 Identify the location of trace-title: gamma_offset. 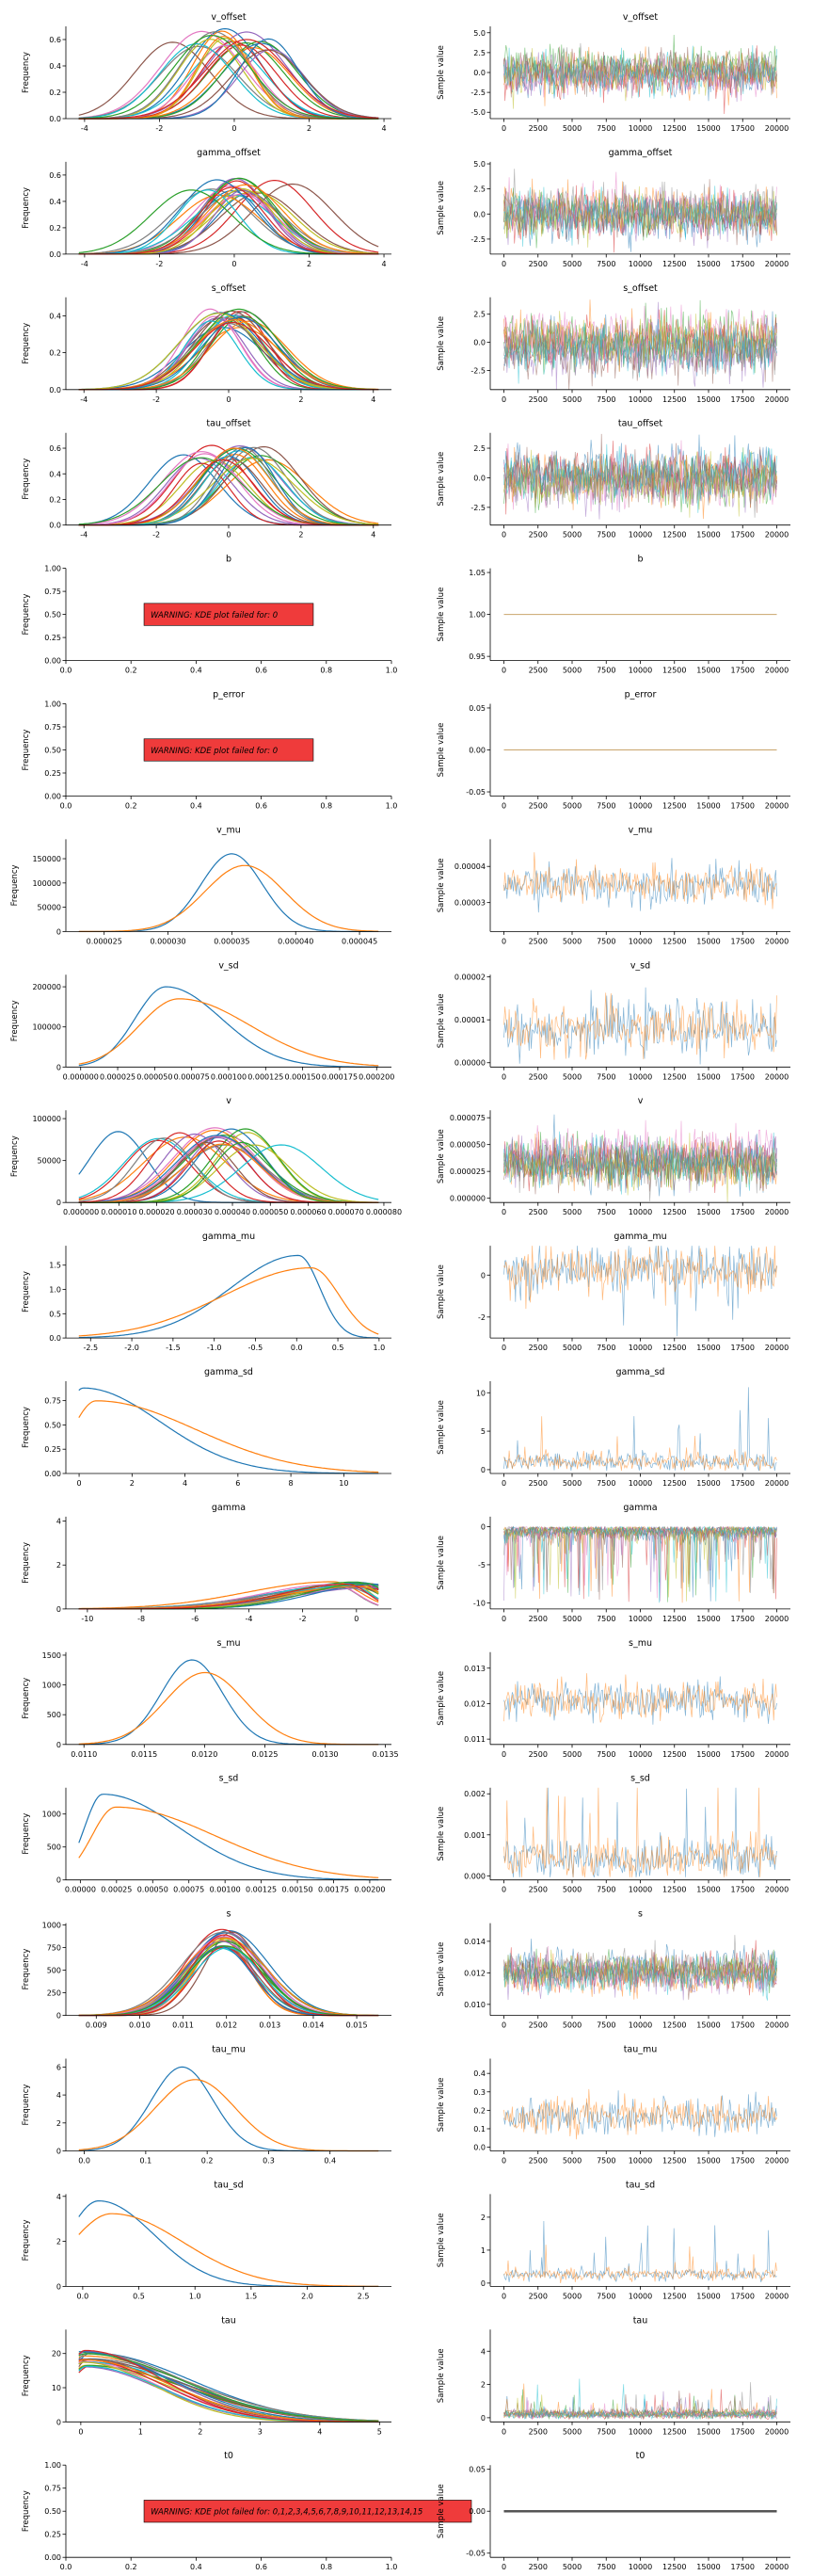
(641, 153).